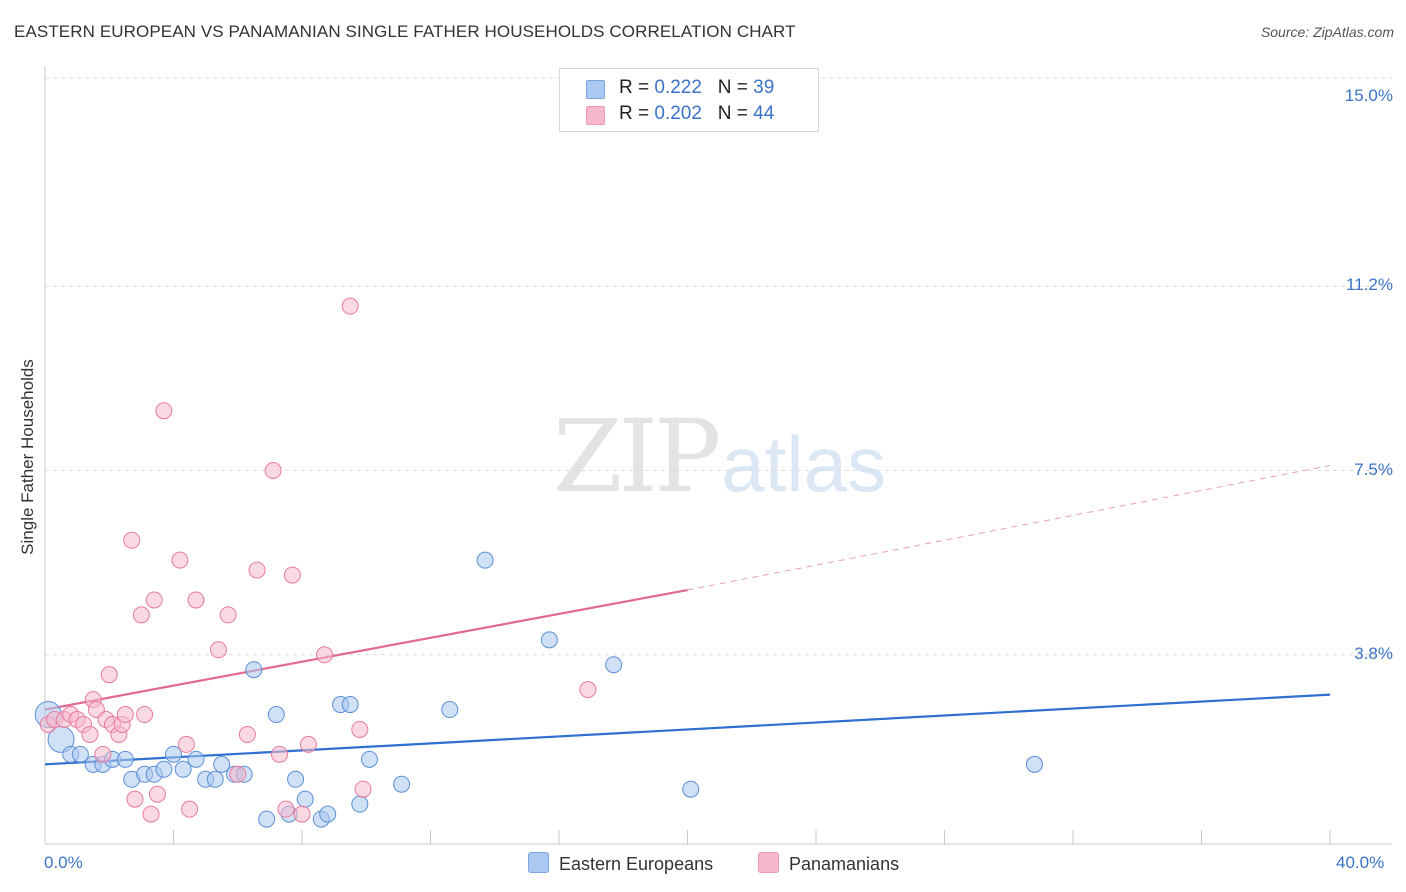 Image resolution: width=1406 pixels, height=892 pixels. I want to click on y-tick-label: 7.5%, so click(1373, 469).